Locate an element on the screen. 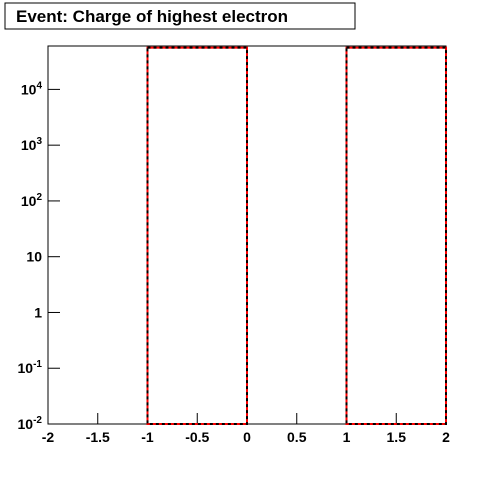  x-tick-label: -1.5 is located at coordinates (98, 437).